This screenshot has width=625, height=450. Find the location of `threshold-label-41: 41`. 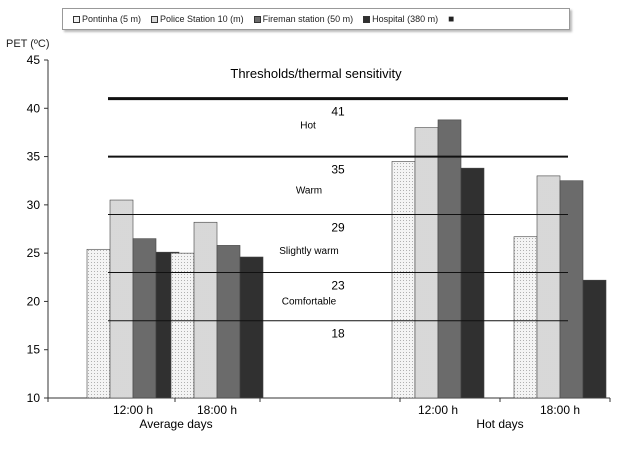

threshold-label-41: 41 is located at coordinates (338, 112).